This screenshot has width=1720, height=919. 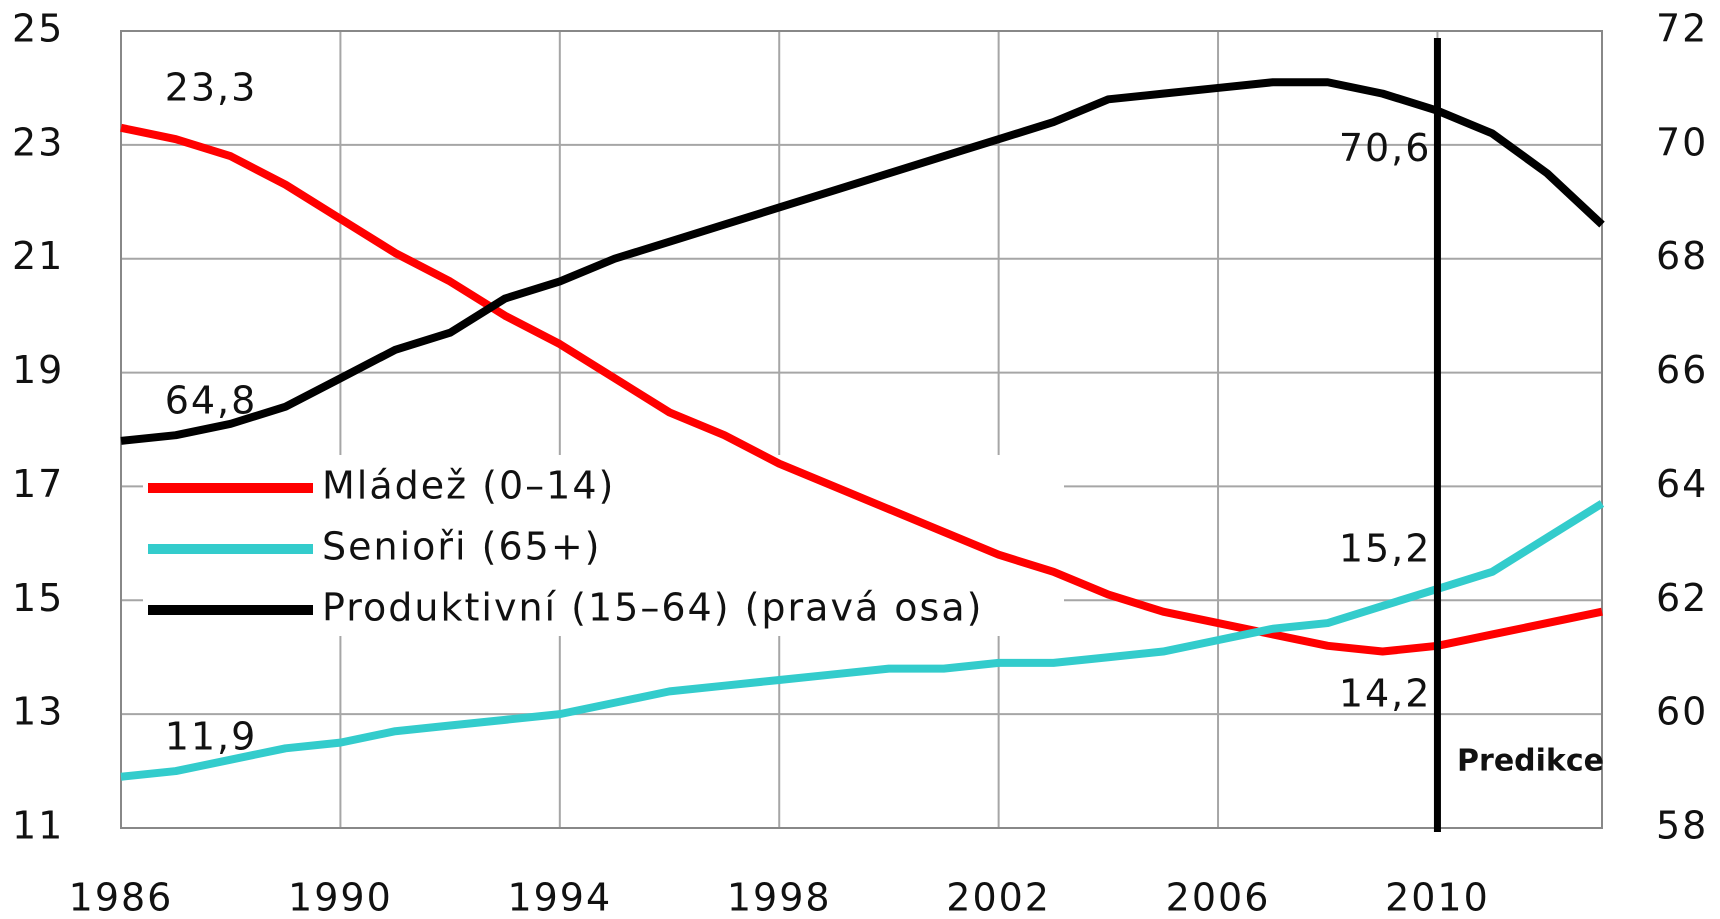 I want to click on y2-tick-label: 66, so click(x=1682, y=370).